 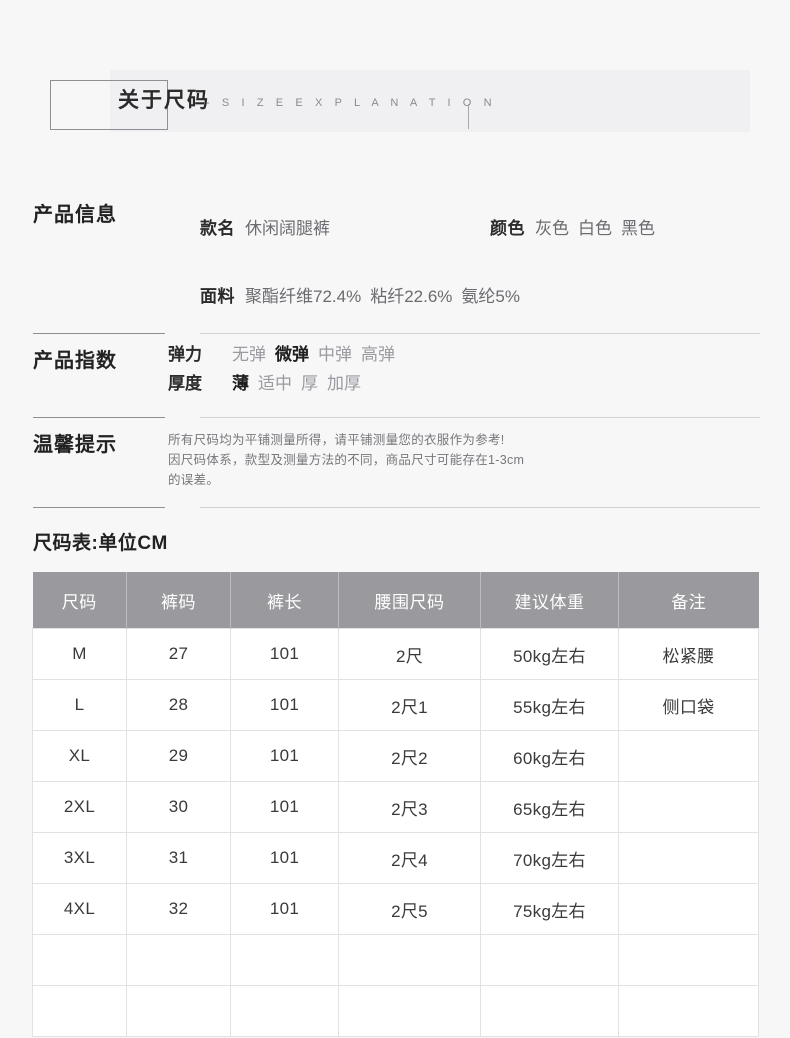 I want to click on thickness-row: 厚度 薄适中厚加厚, so click(x=464, y=381).